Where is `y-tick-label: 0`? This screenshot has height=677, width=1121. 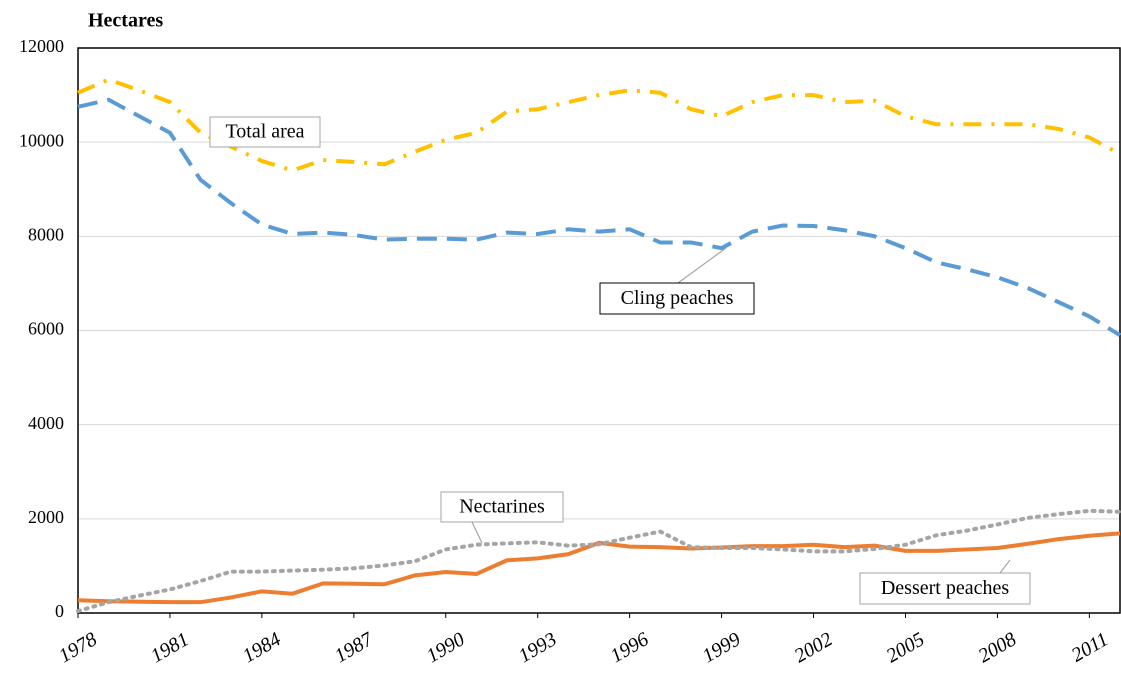 y-tick-label: 0 is located at coordinates (59, 611).